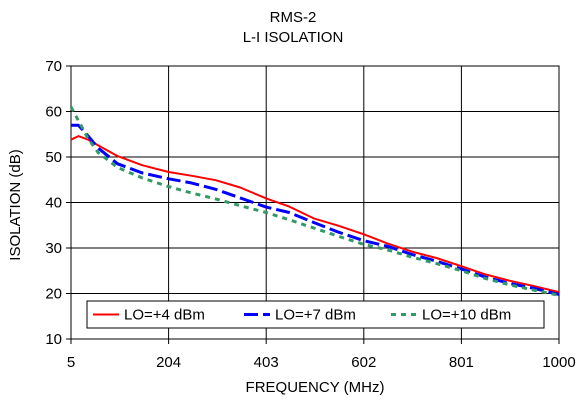 The height and width of the screenshot is (401, 580). I want to click on chart-subtitle: L-I ISOLATION, so click(293, 37).